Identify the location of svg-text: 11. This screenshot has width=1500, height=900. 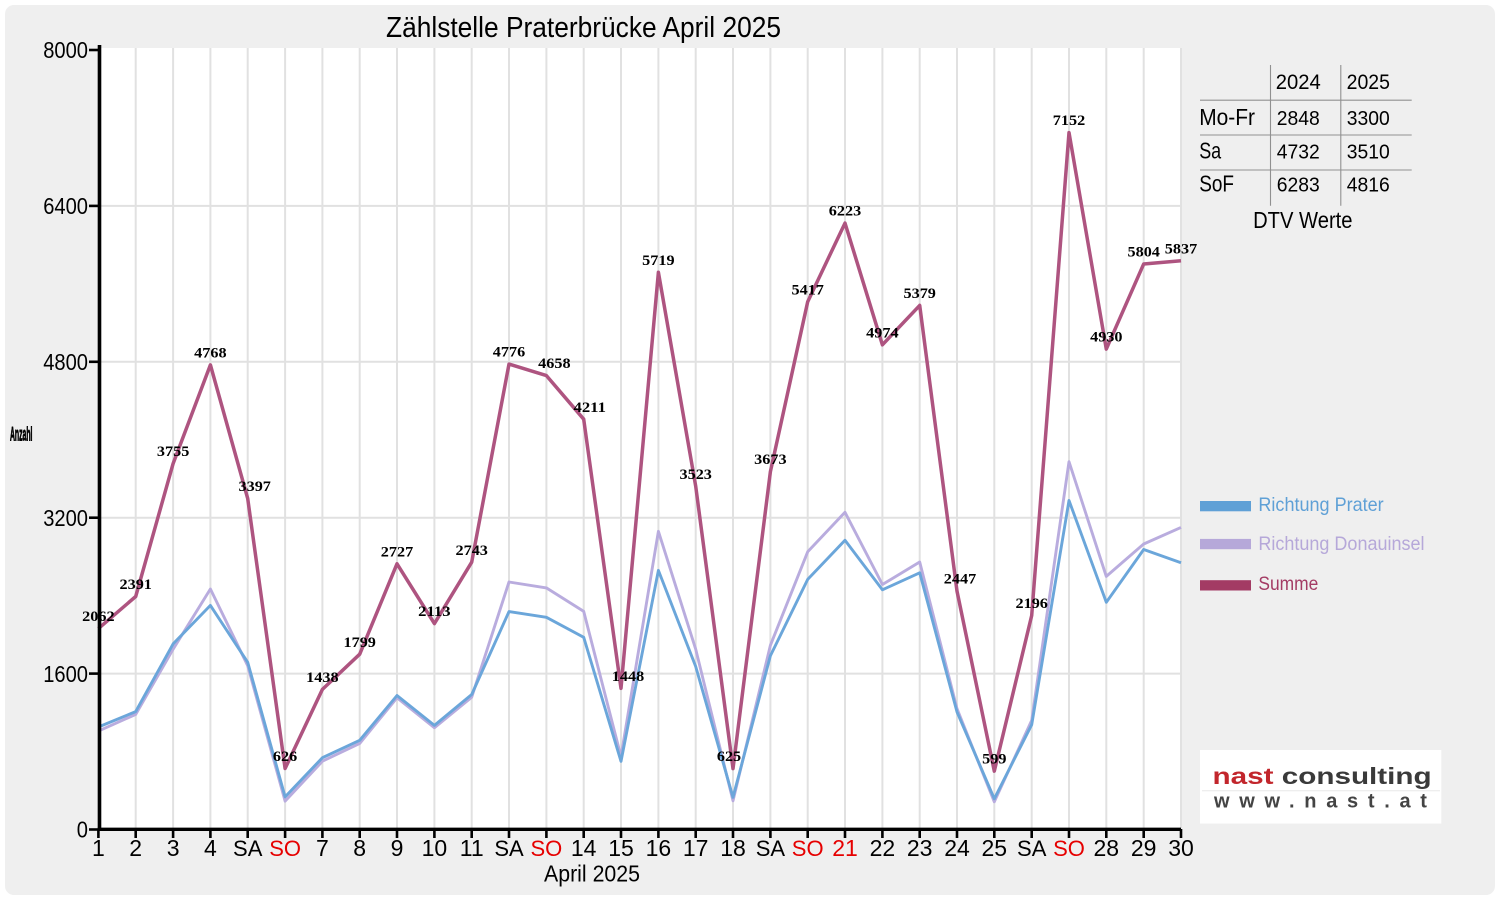
(472, 848).